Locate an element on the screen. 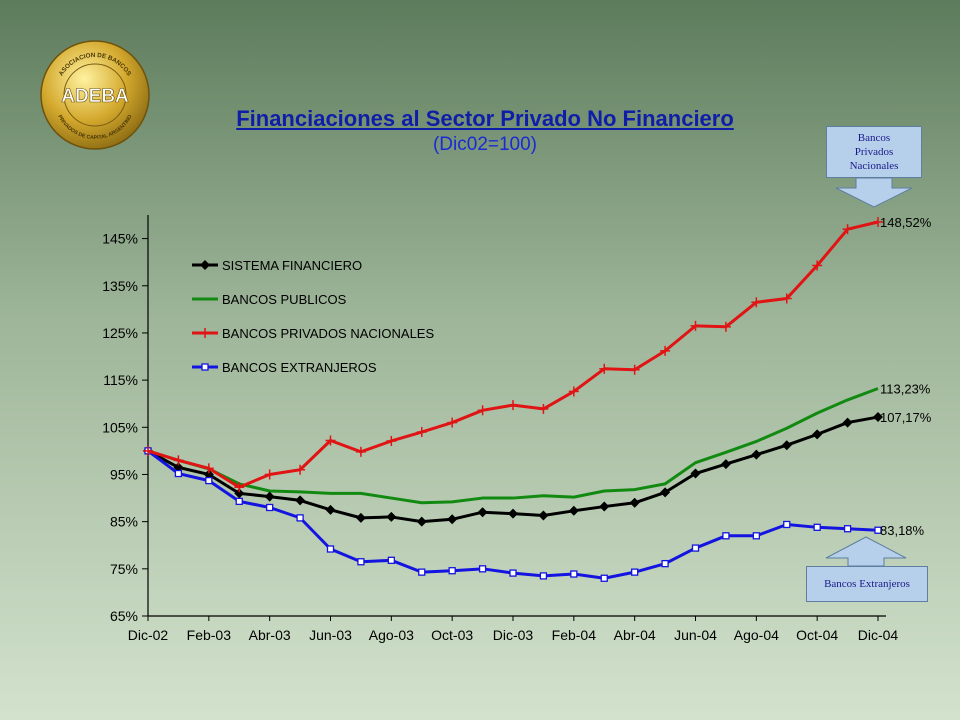 This screenshot has height=720, width=960. legend-item-extranjeros: BANCOS EXTRANJEROS is located at coordinates (284, 367).